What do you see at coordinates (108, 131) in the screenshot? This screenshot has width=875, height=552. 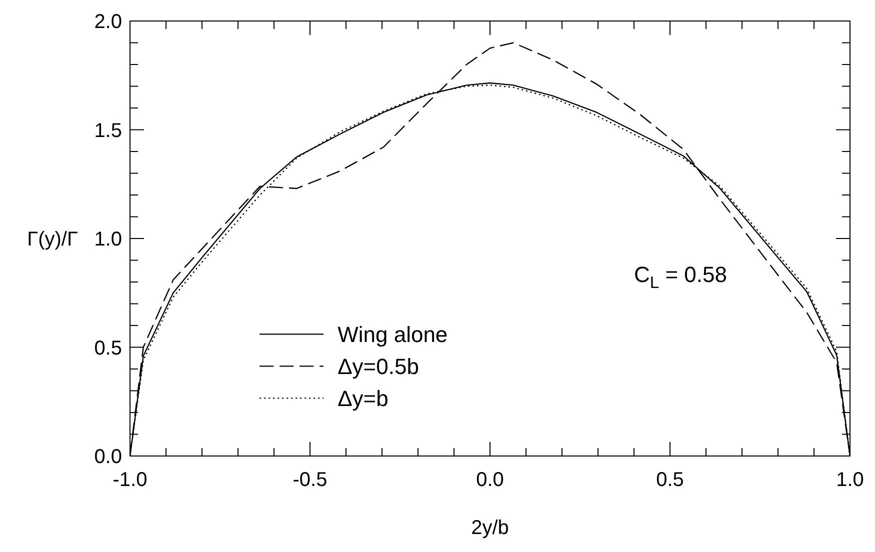 I see `y-tick-label: 1.5` at bounding box center [108, 131].